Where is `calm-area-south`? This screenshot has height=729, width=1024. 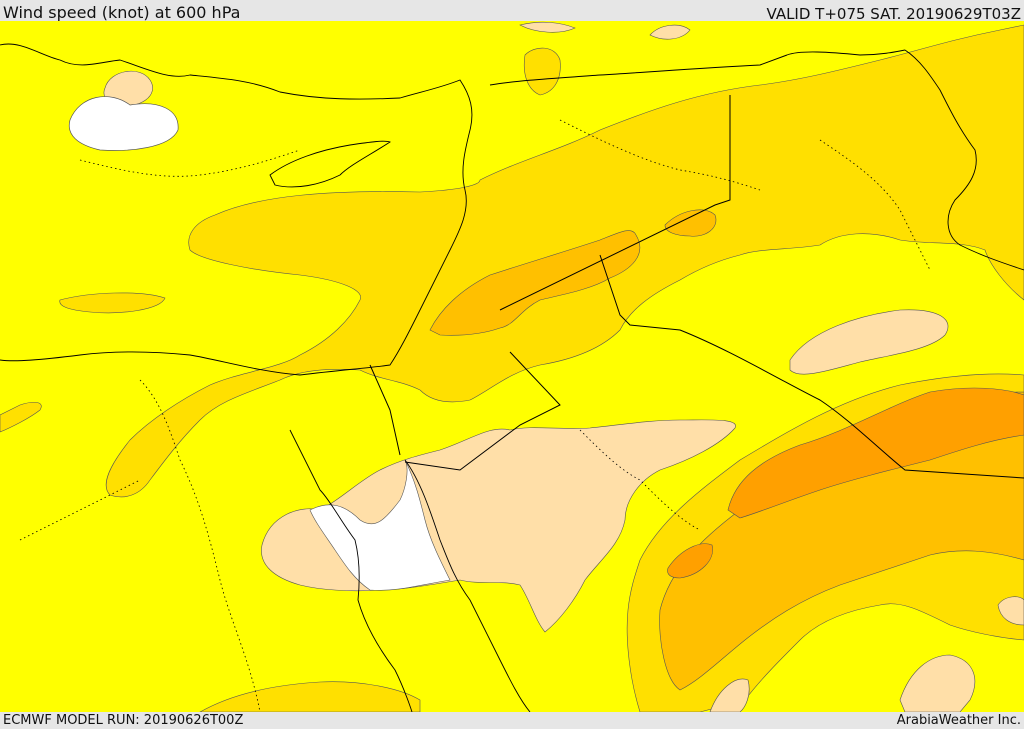
calm-area-south is located at coordinates (380, 525).